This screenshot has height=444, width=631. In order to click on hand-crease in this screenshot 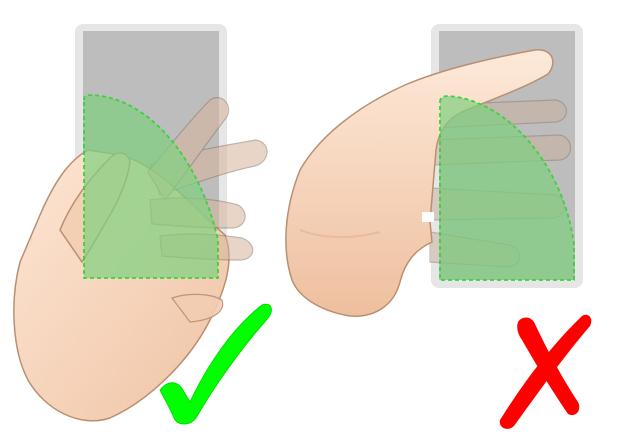, I will do `click(340, 234)`.